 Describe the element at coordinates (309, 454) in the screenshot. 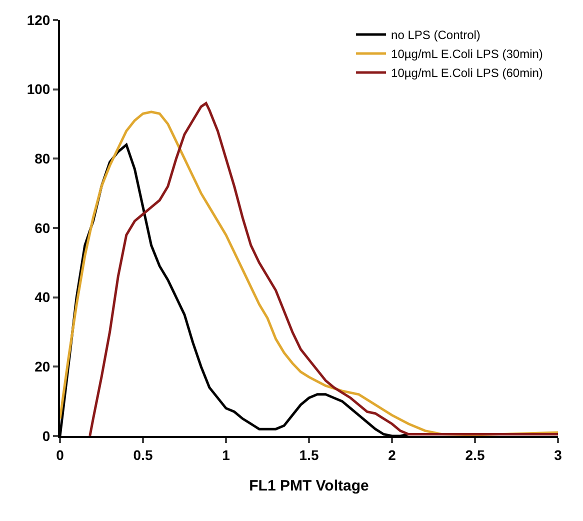

I see `x-tick-label: 1.5` at that location.